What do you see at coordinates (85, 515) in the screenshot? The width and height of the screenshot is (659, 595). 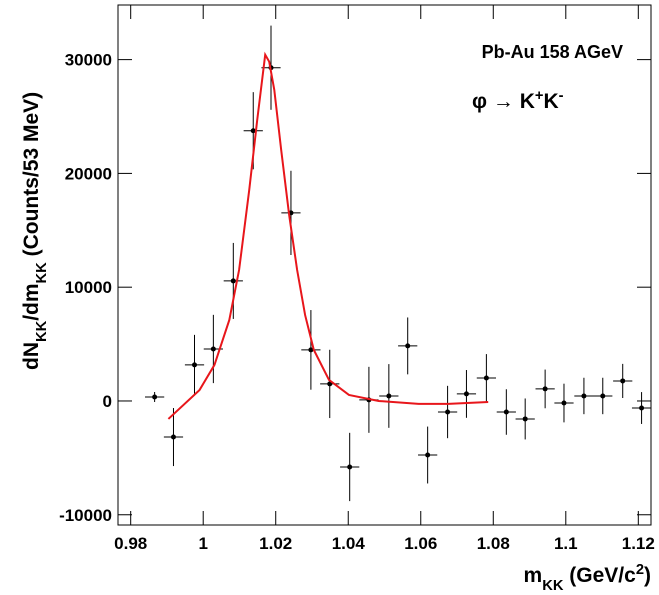 I see `y-tick-label: -10000` at bounding box center [85, 515].